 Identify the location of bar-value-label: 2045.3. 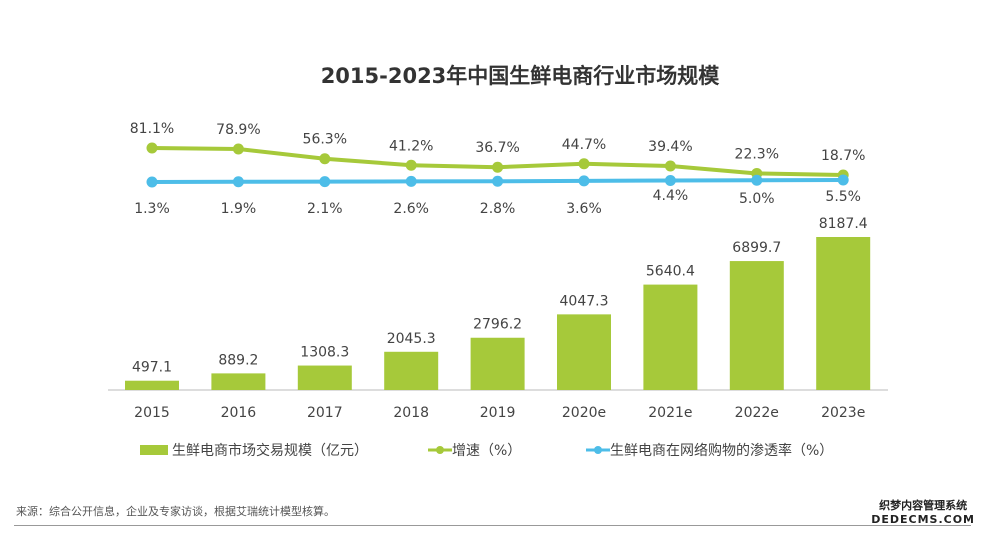
(411, 339).